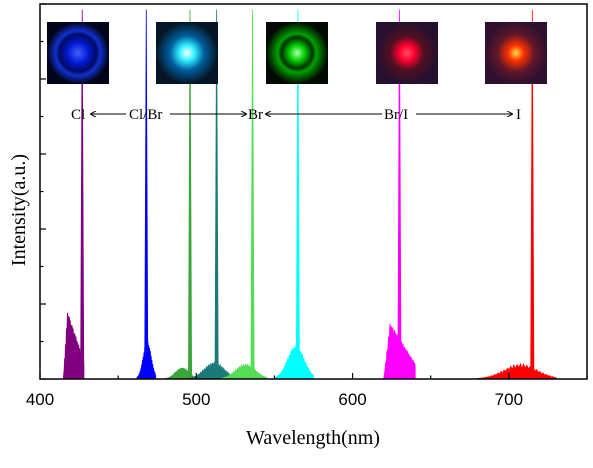 The image size is (593, 468). Describe the element at coordinates (509, 399) in the screenshot. I see `x-tick-label-700: 700` at that location.